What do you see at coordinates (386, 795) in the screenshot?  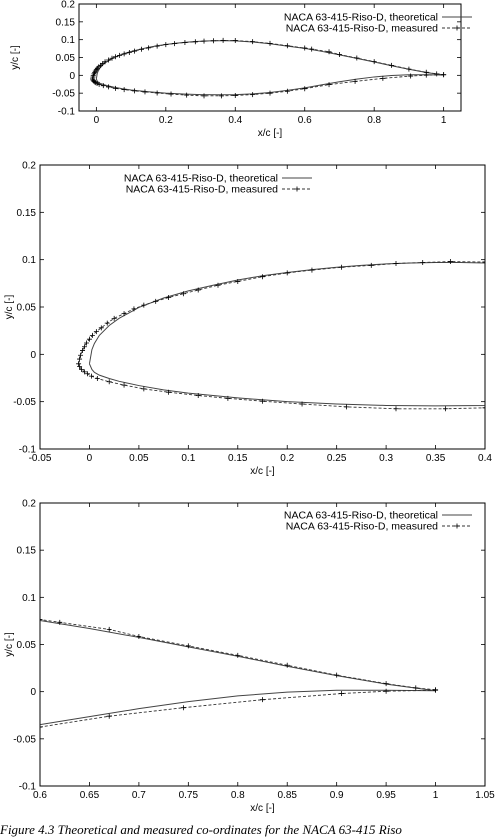 I see `x-tick-label: 0.95` at bounding box center [386, 795].